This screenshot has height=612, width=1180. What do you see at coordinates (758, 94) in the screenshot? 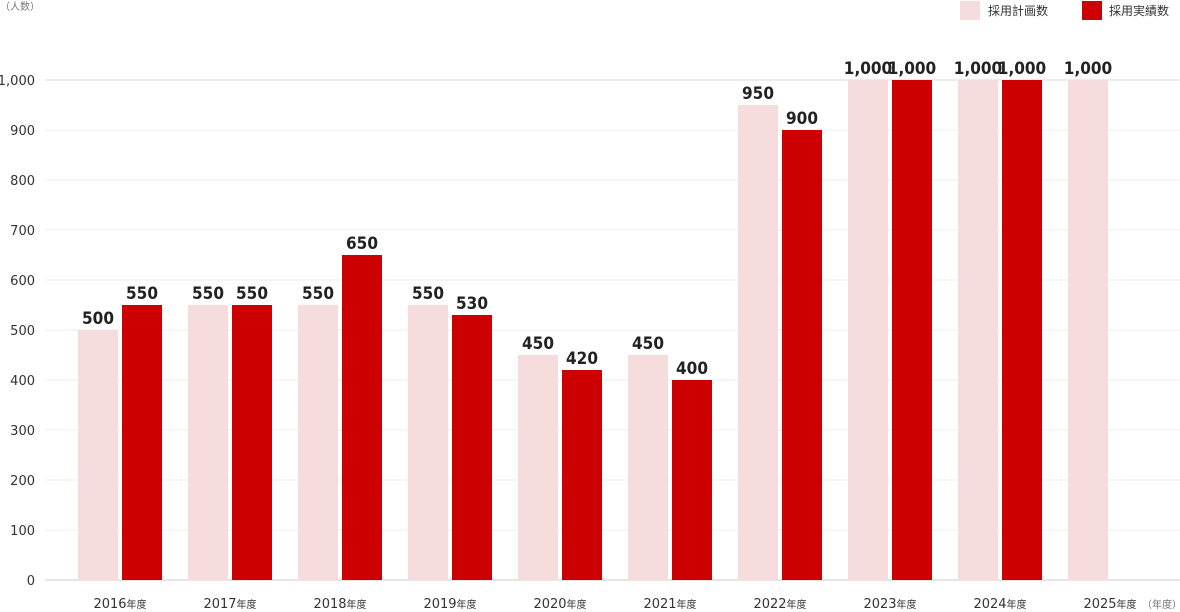
I see `data-label-plan: 950` at bounding box center [758, 94].